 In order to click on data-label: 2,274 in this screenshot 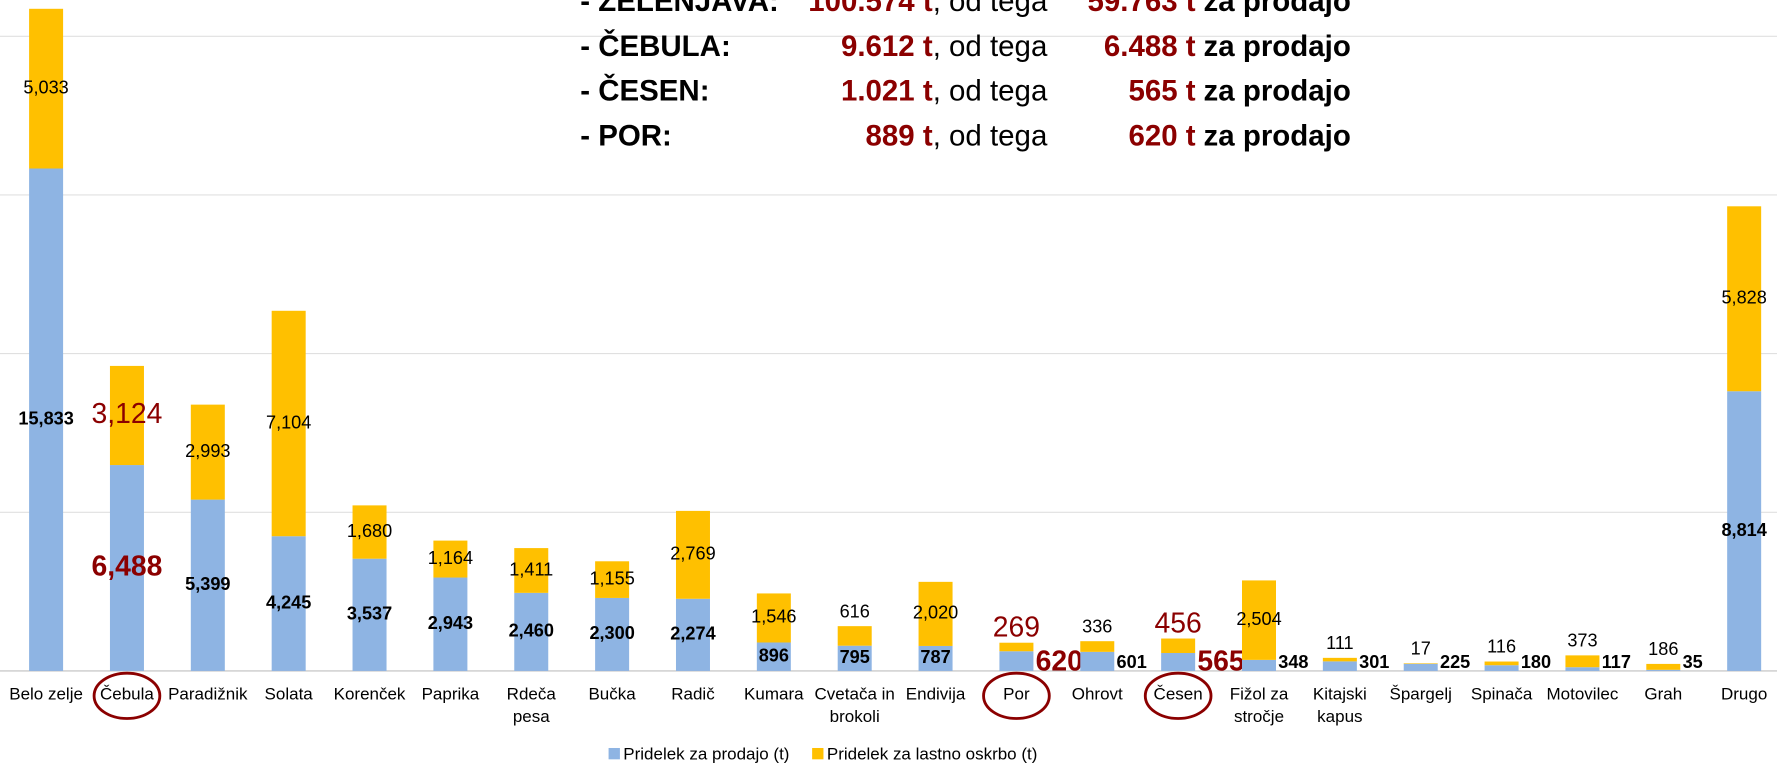, I will do `click(692, 634)`.